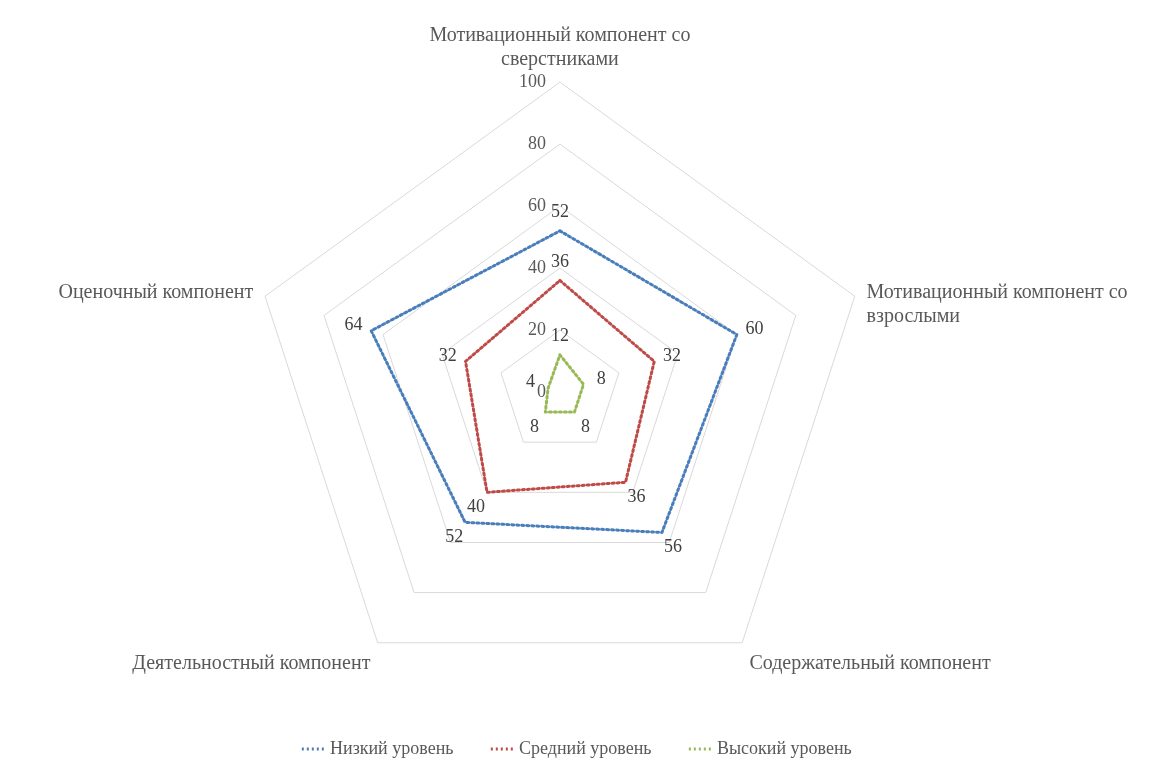  I want to click on legend-label: Высокий уровень, so click(784, 748).